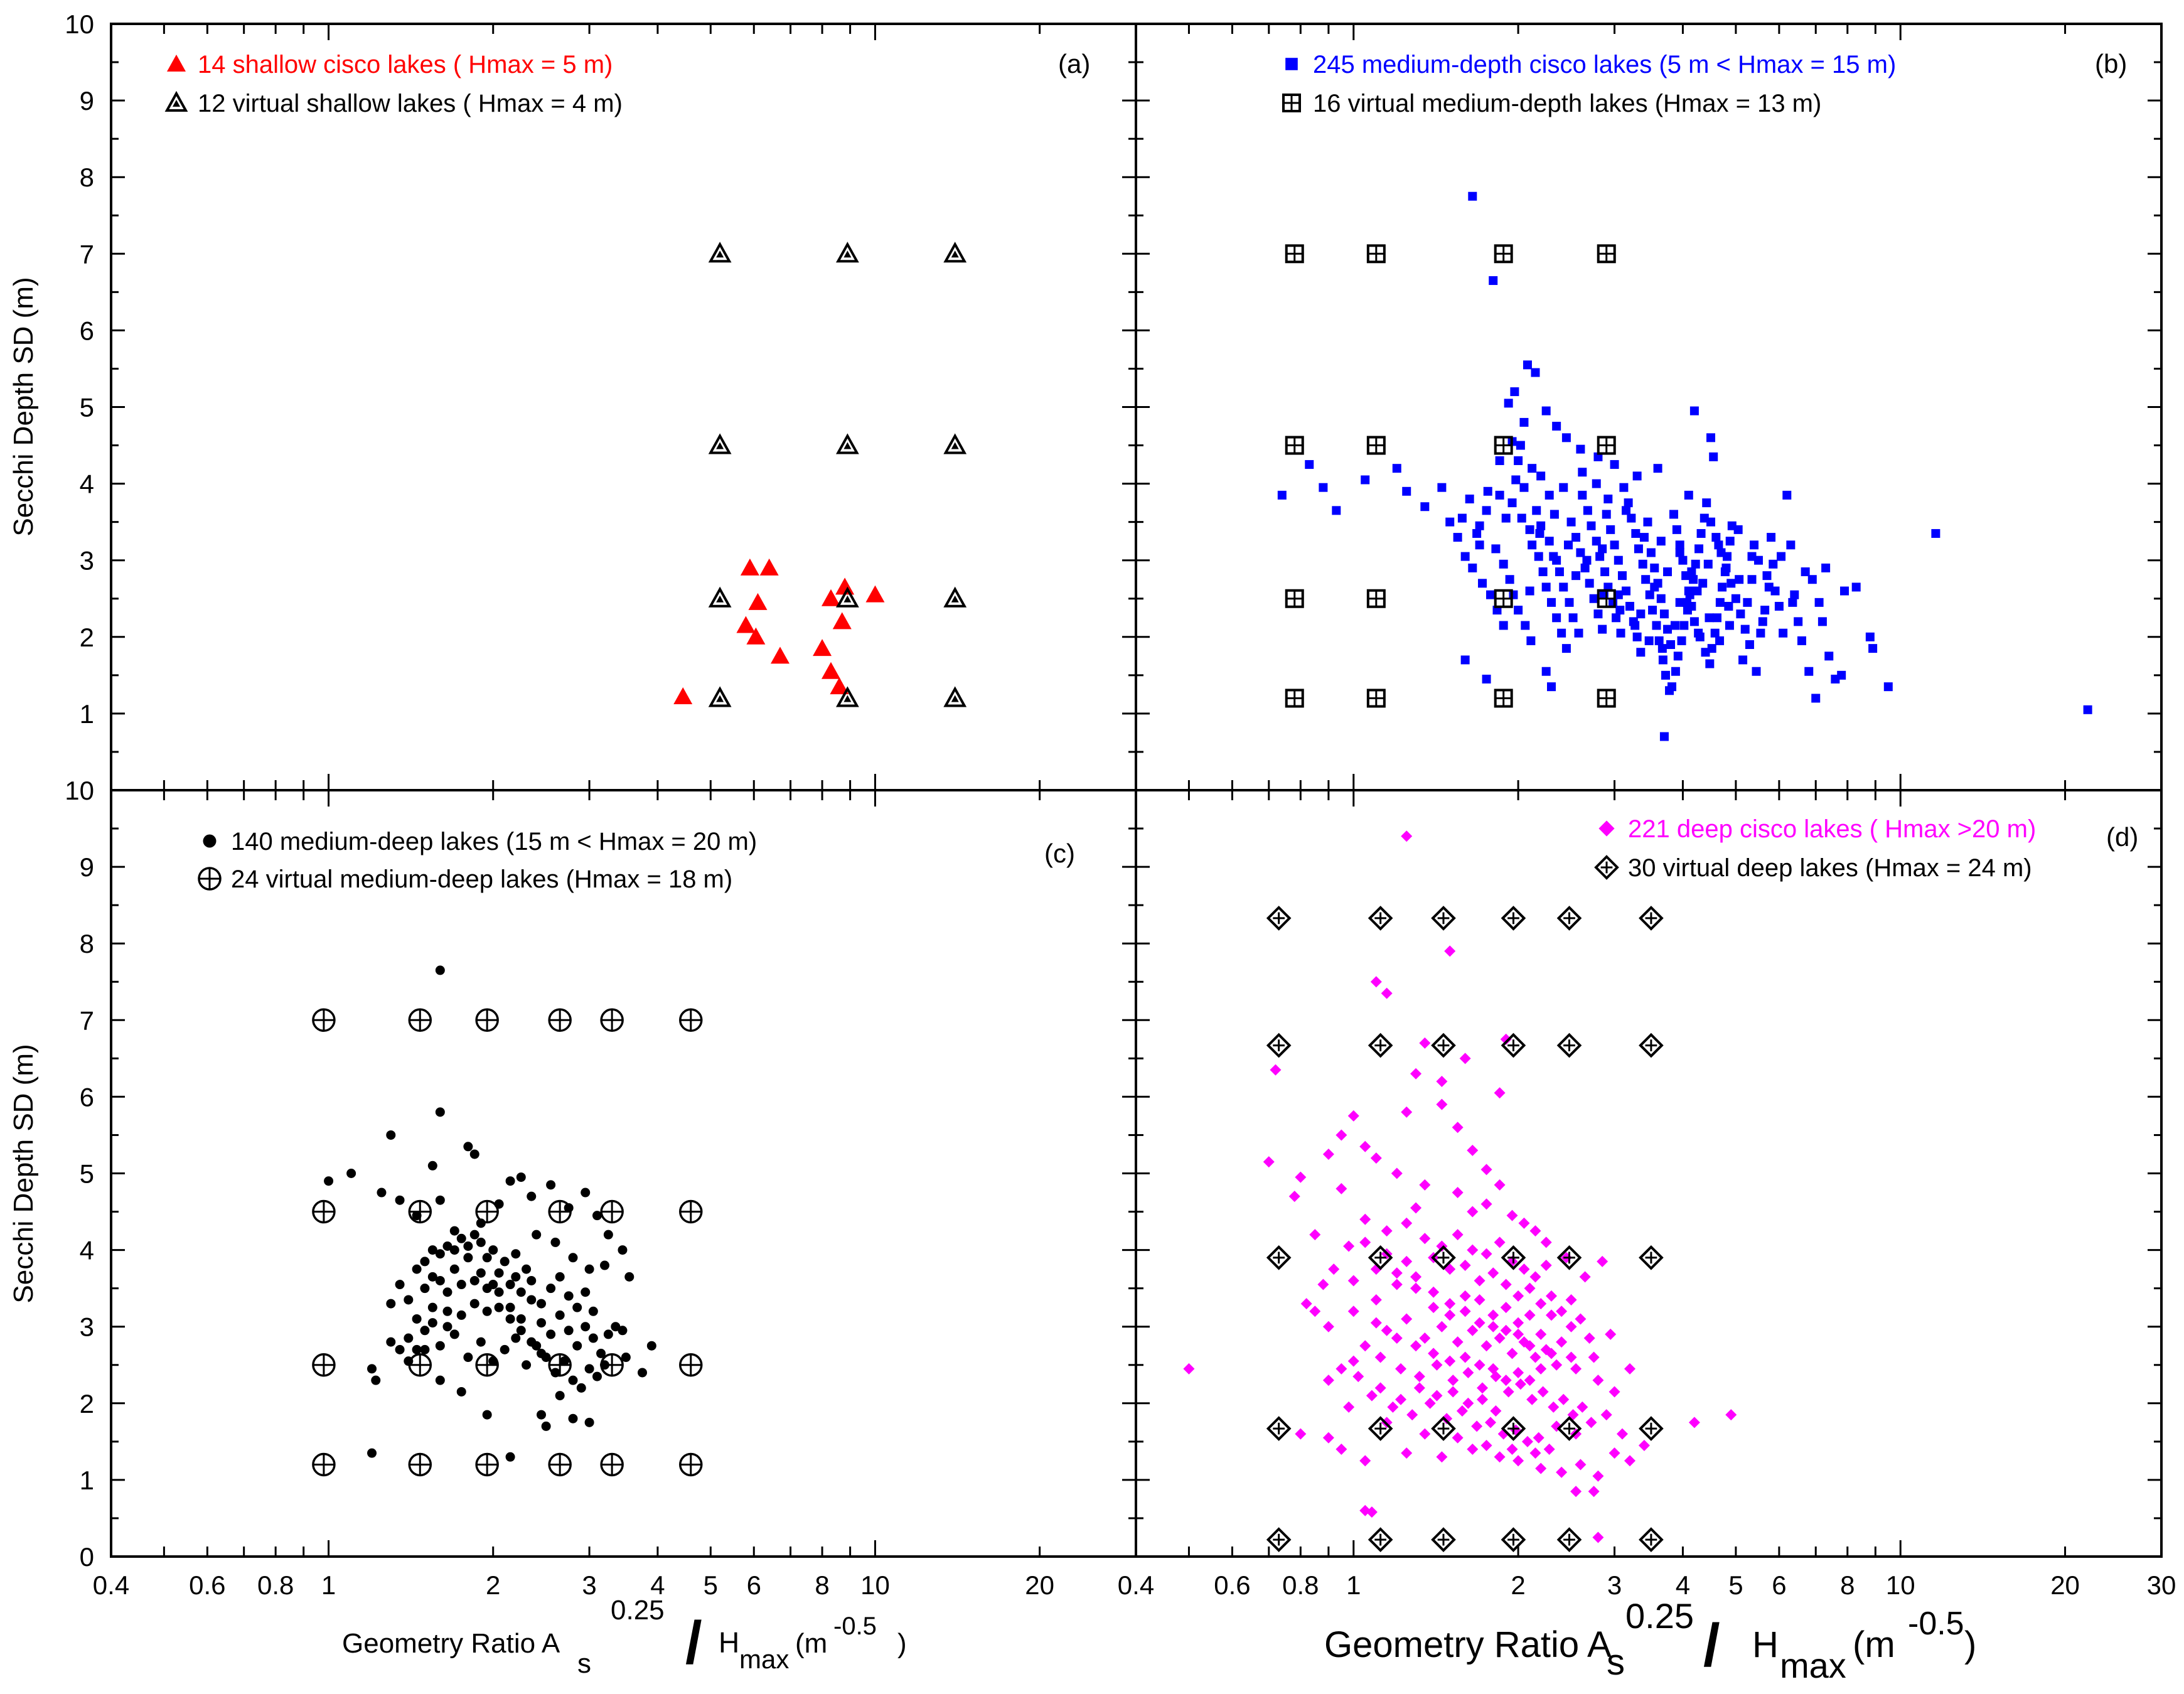  What do you see at coordinates (87, 484) in the screenshot?
I see `y-tick-label: 4` at bounding box center [87, 484].